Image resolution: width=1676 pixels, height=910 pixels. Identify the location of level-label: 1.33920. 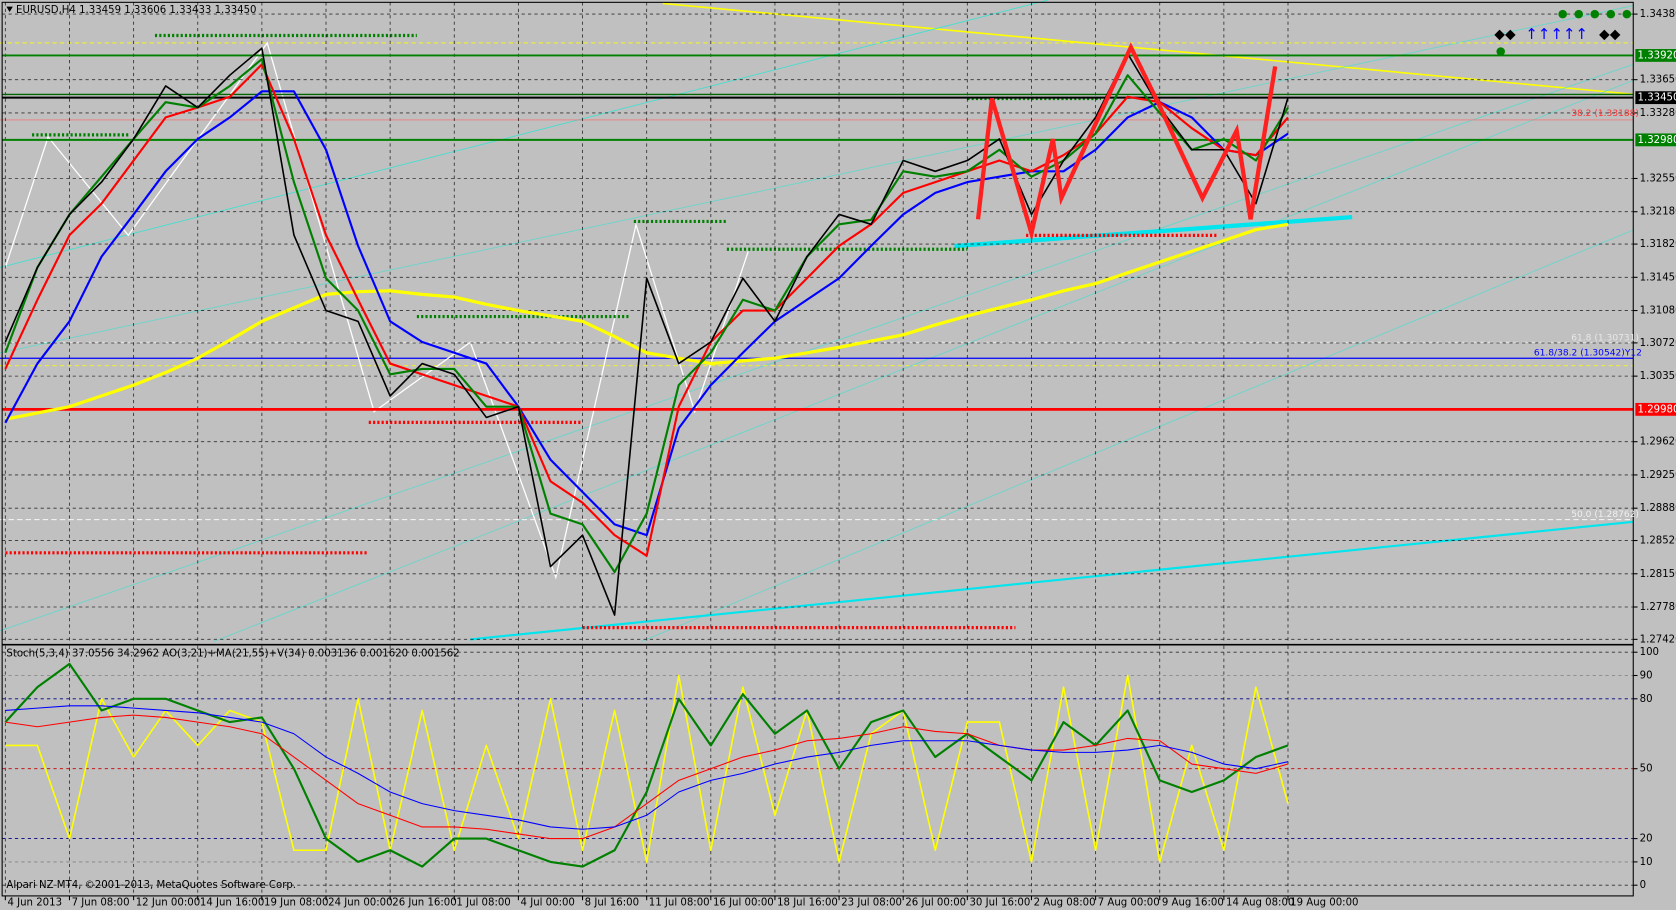
(1657, 55).